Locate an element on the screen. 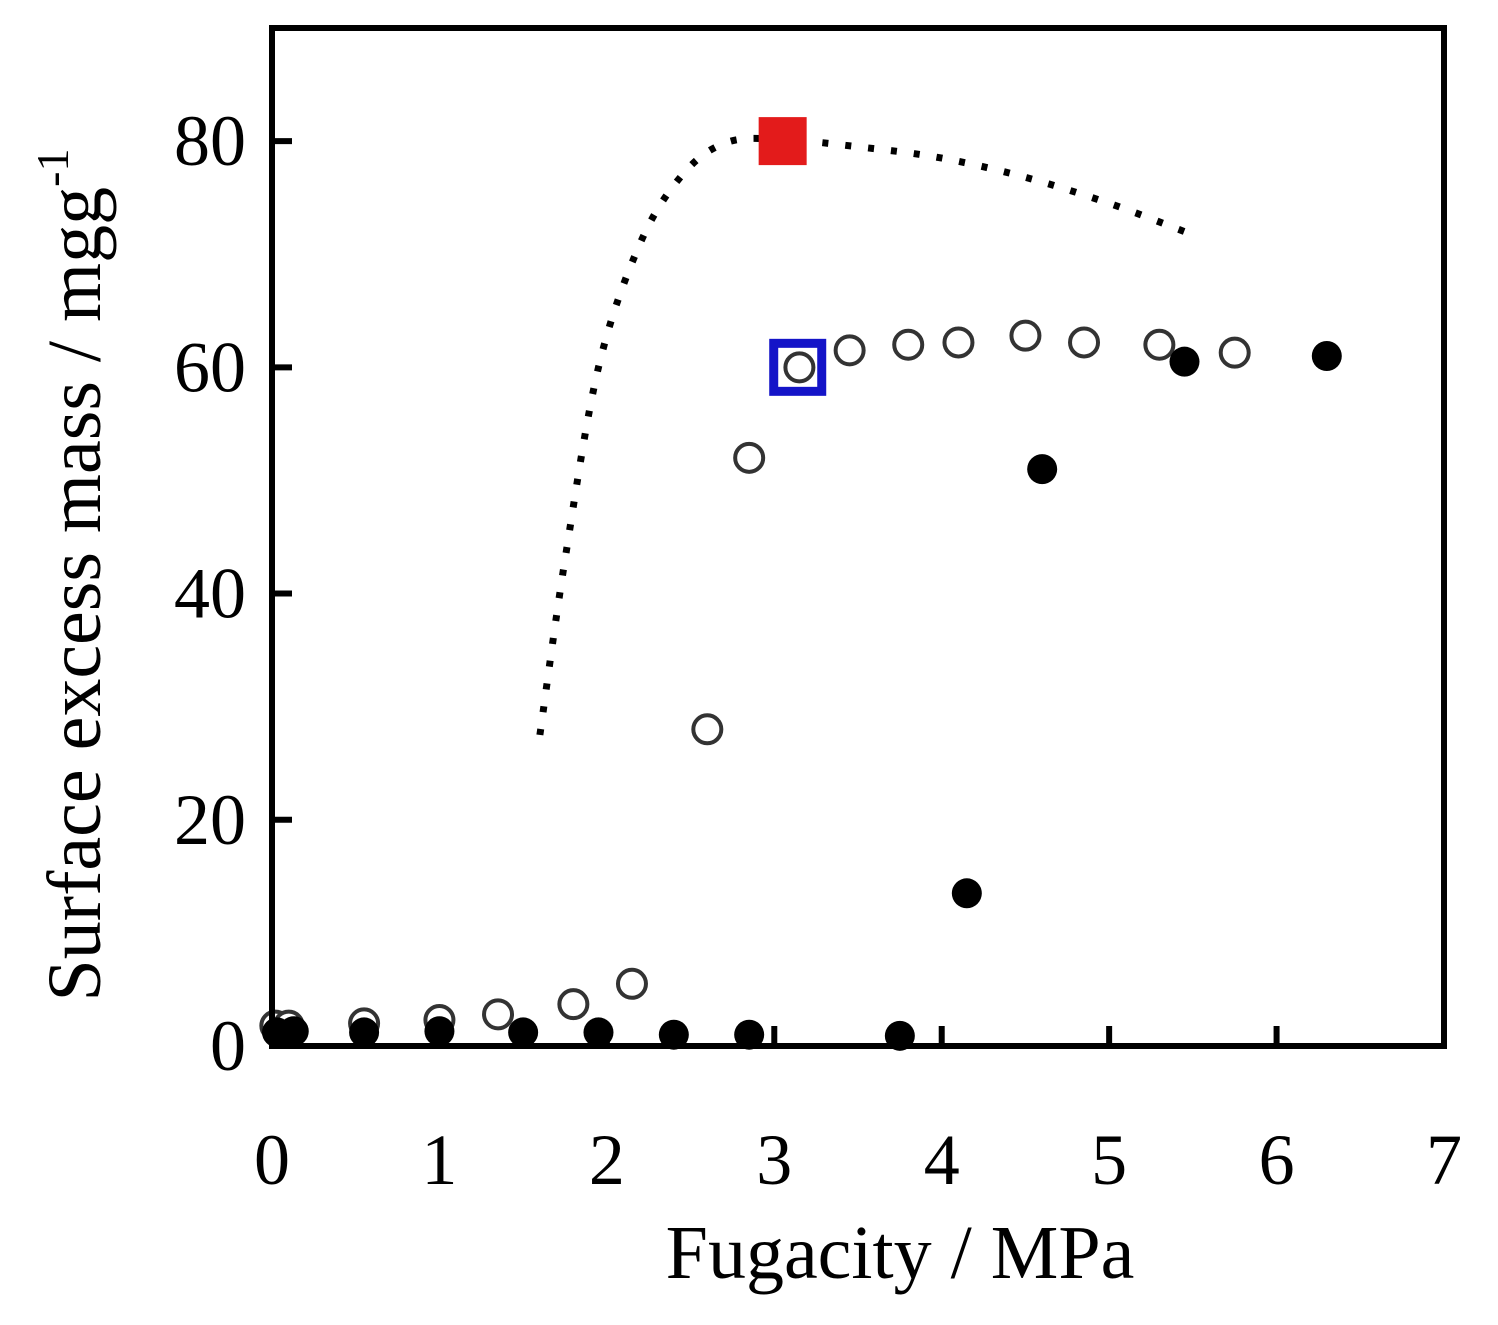  x-tick-label: 2 is located at coordinates (607, 1160).